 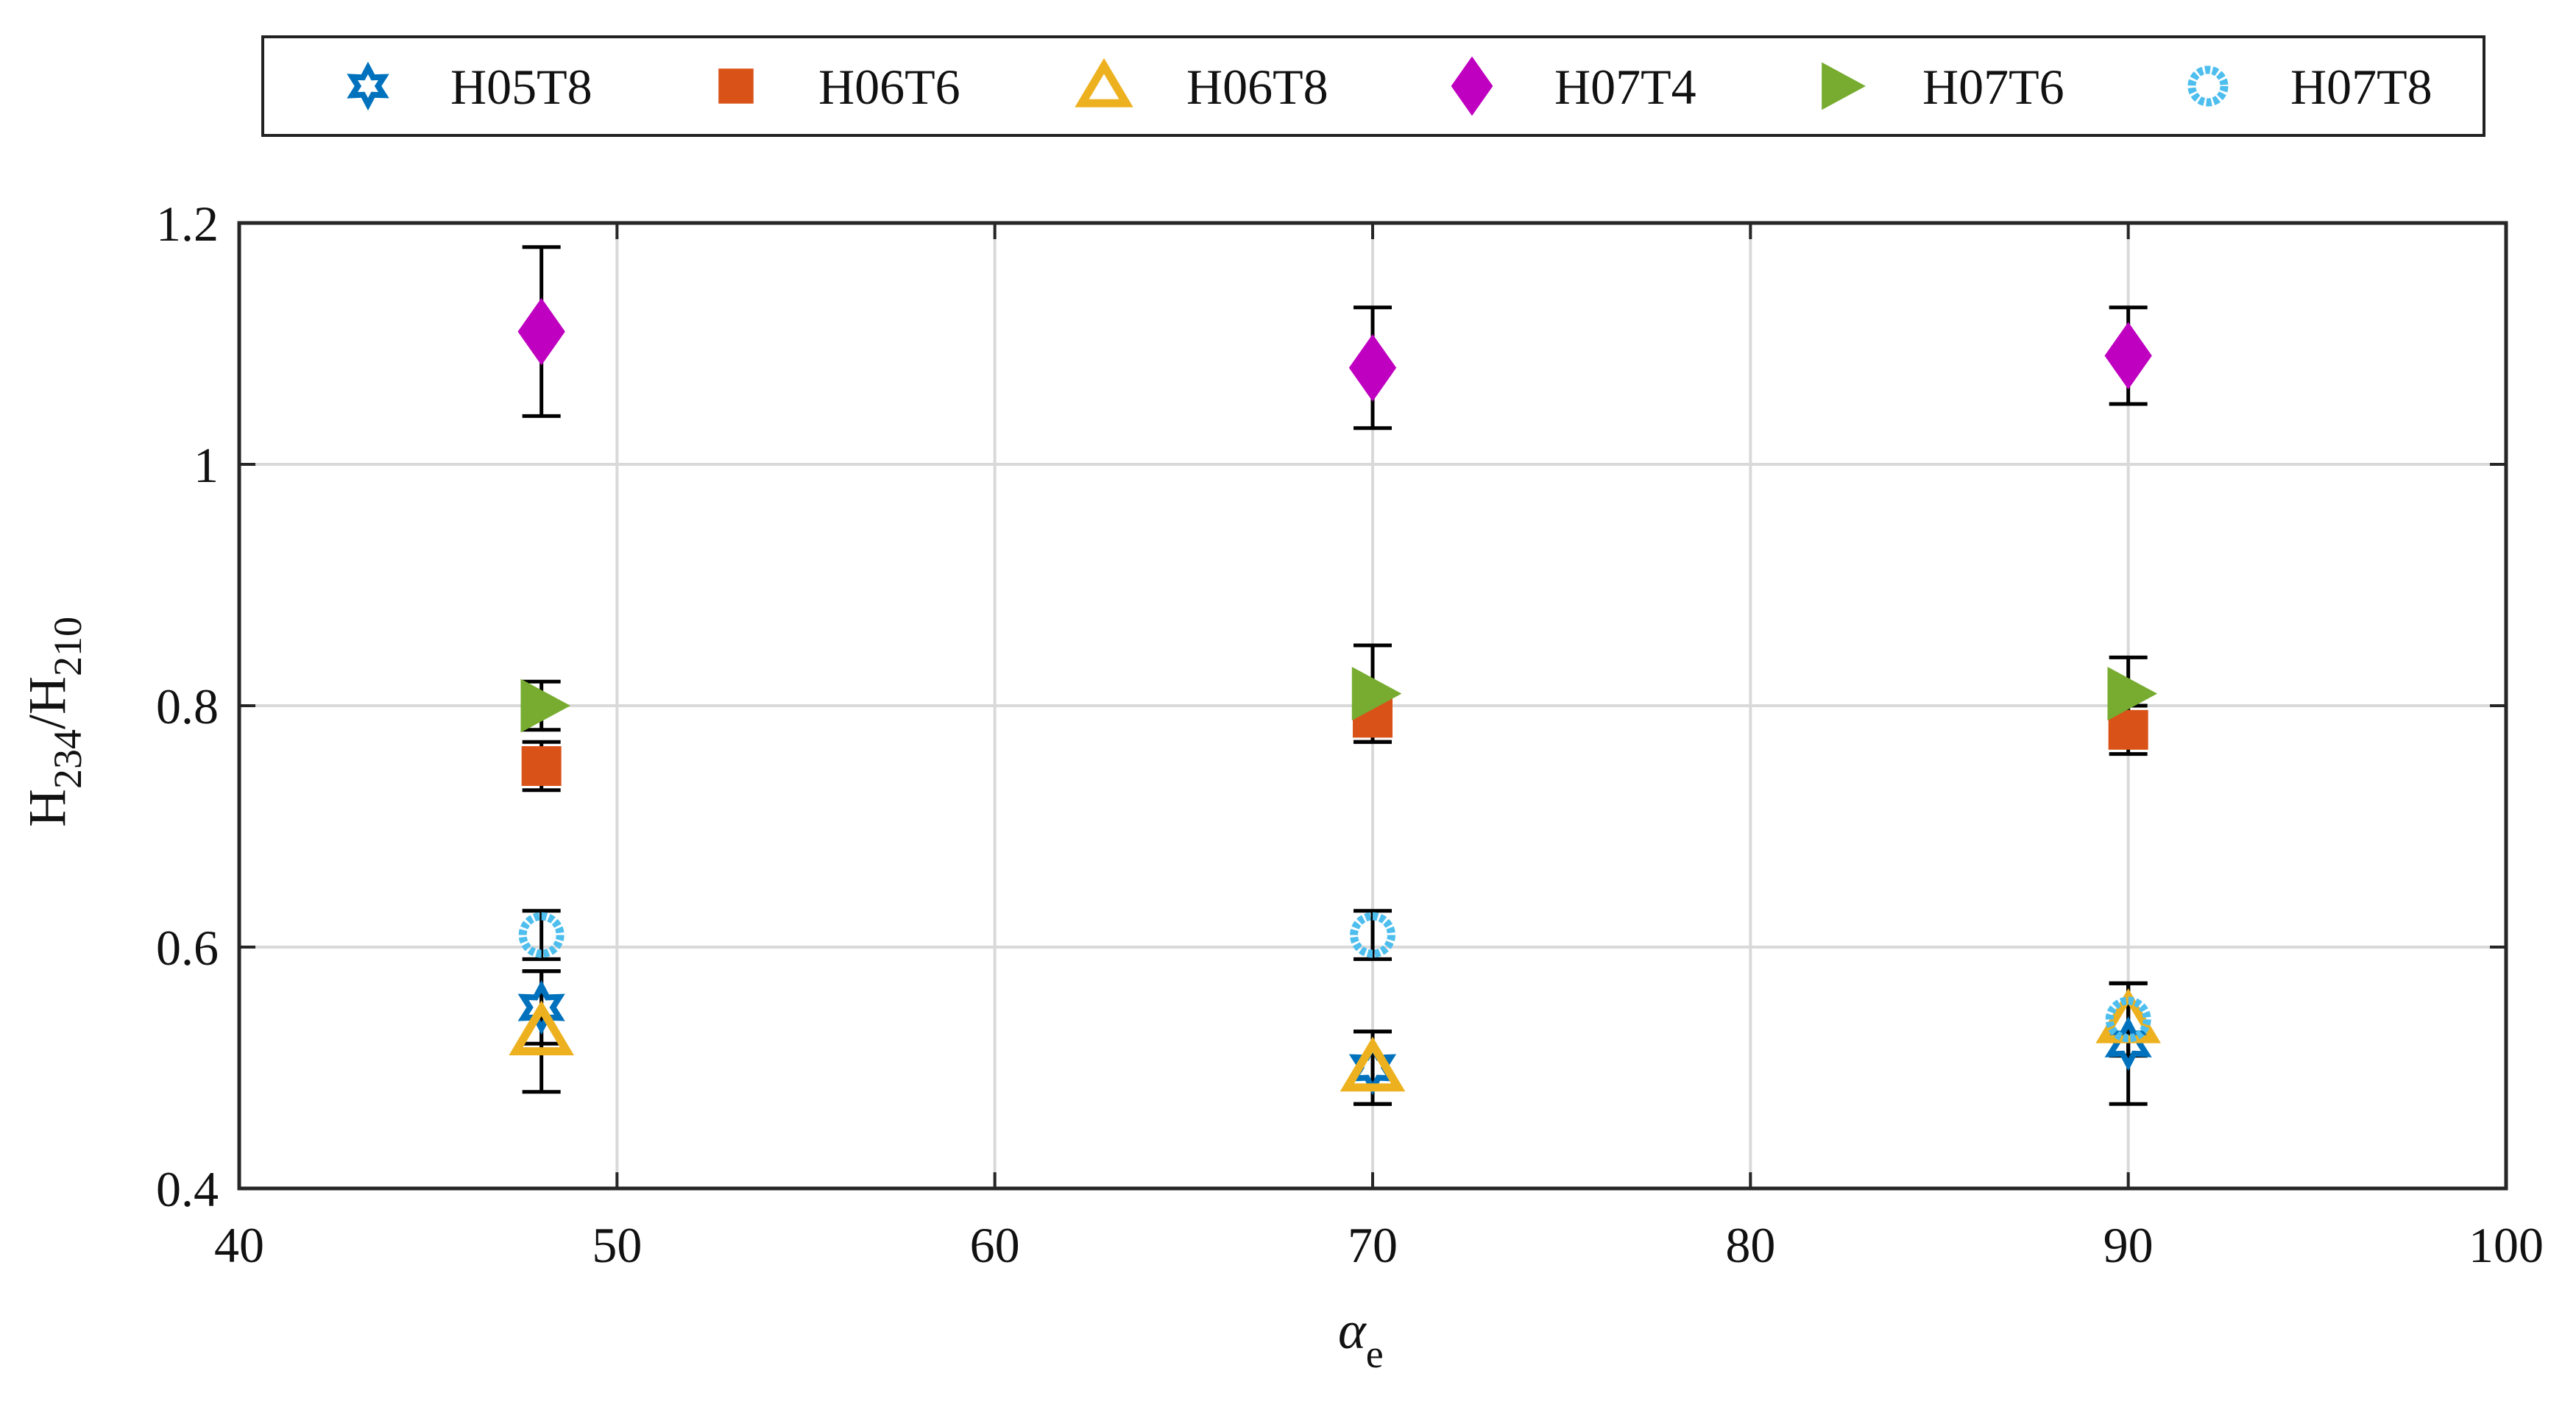 I want to click on x-tick-label: 40, so click(x=239, y=1245).